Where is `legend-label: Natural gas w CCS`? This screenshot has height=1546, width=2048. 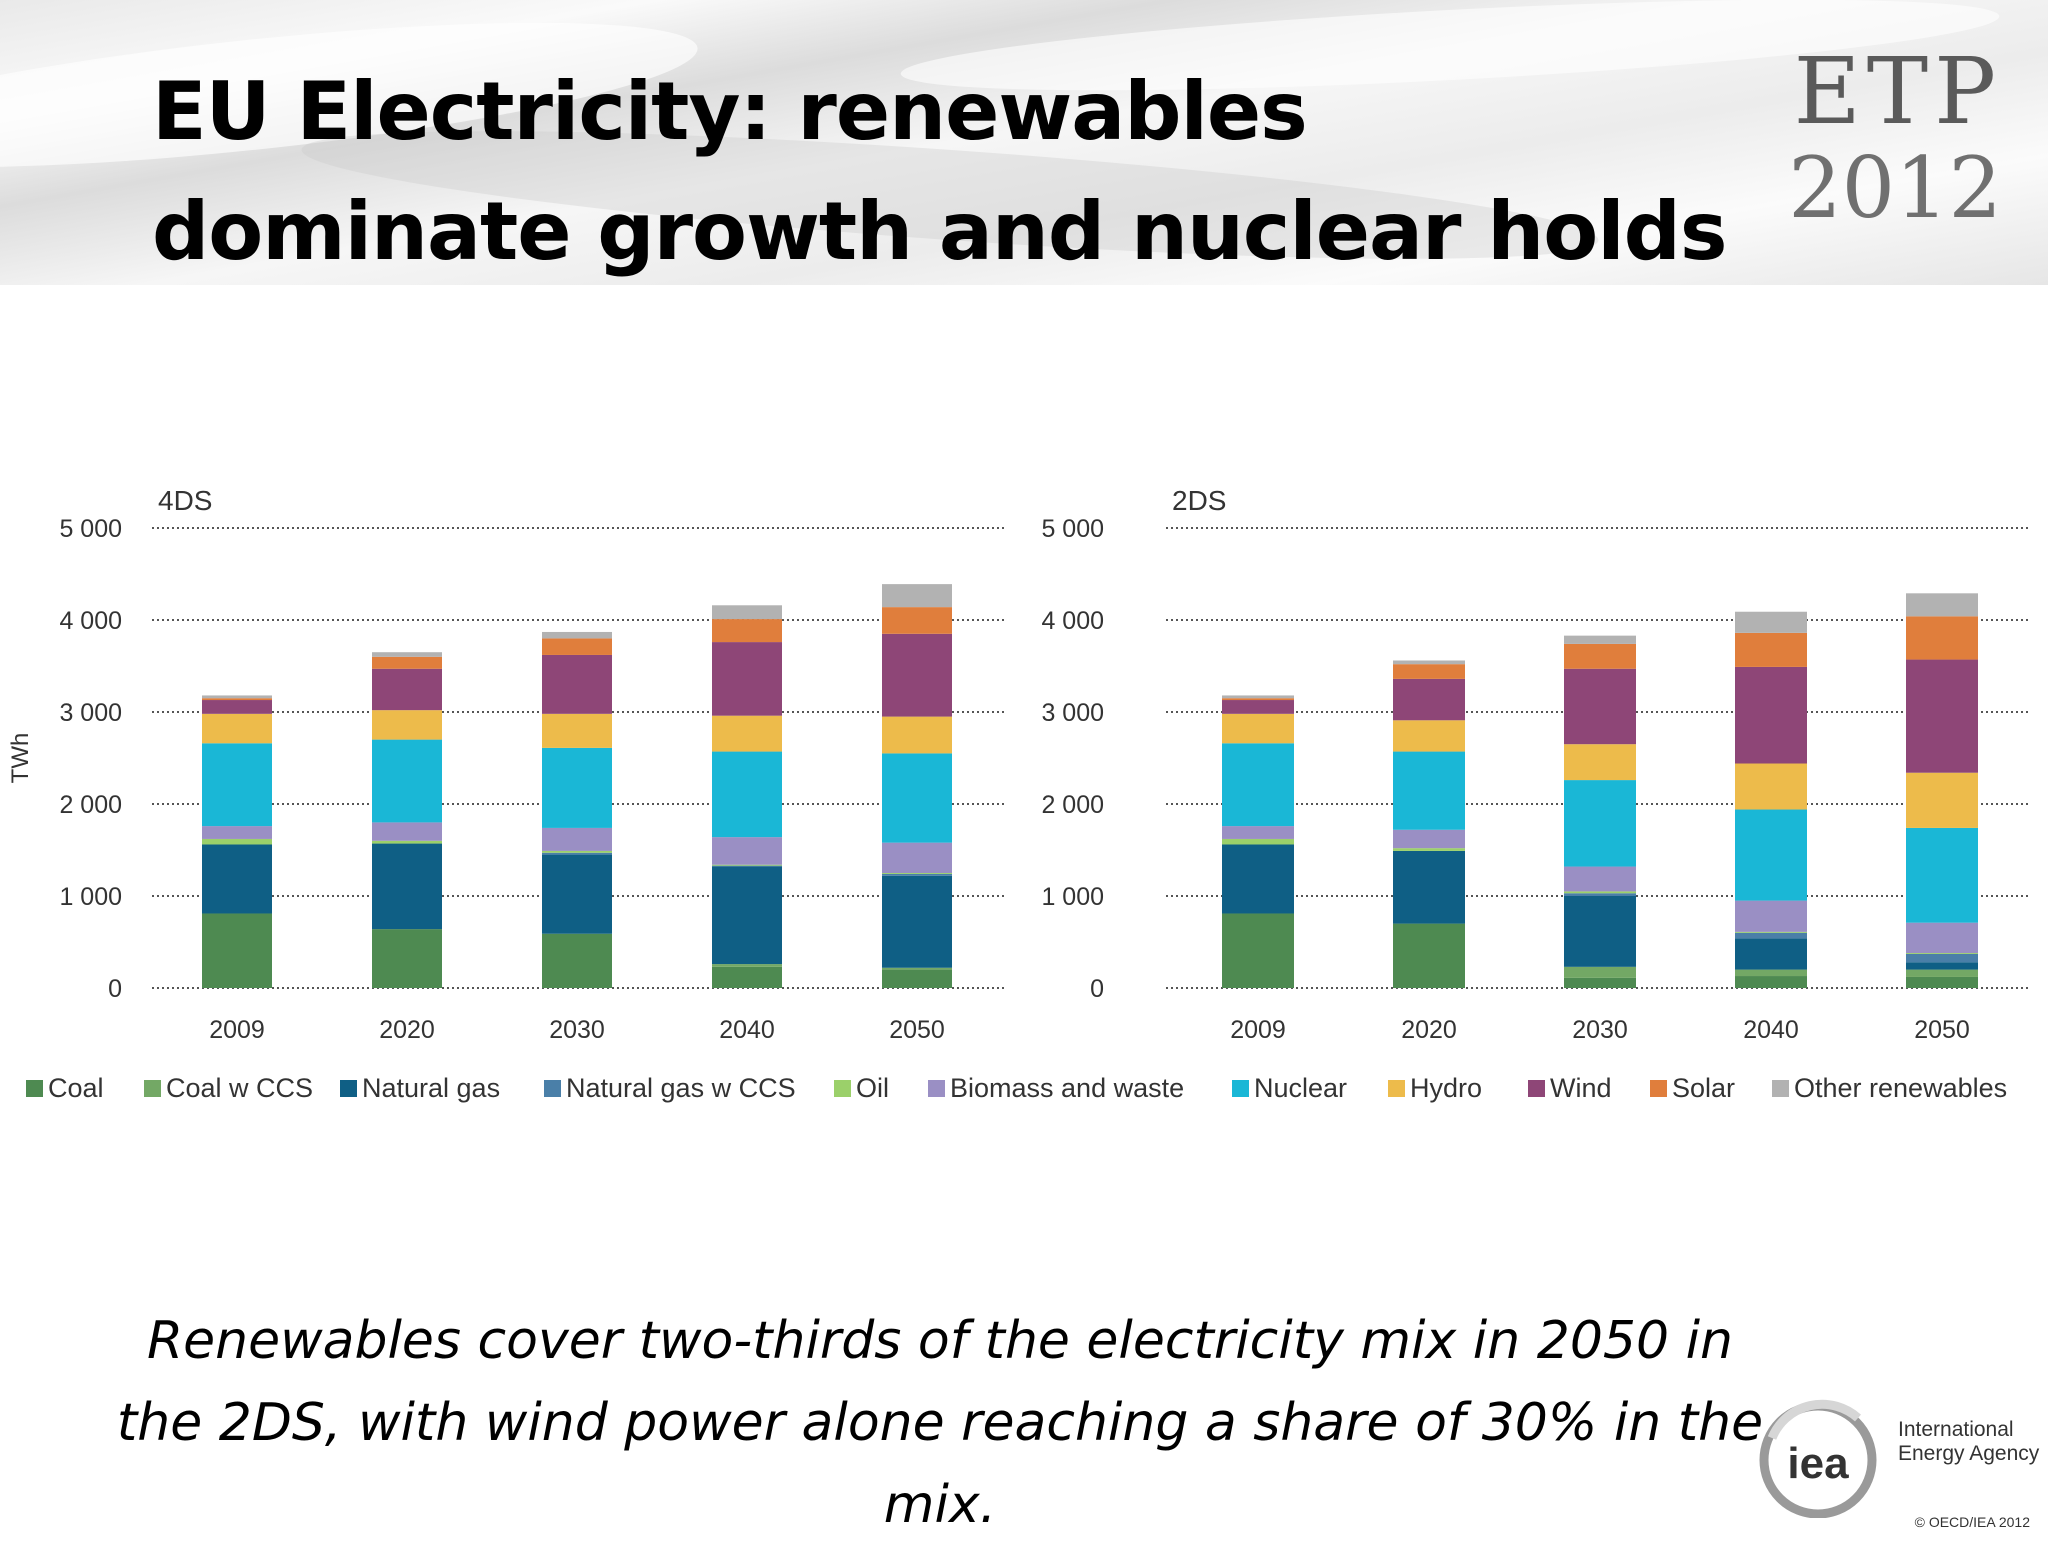
legend-label: Natural gas w CCS is located at coordinates (681, 1088).